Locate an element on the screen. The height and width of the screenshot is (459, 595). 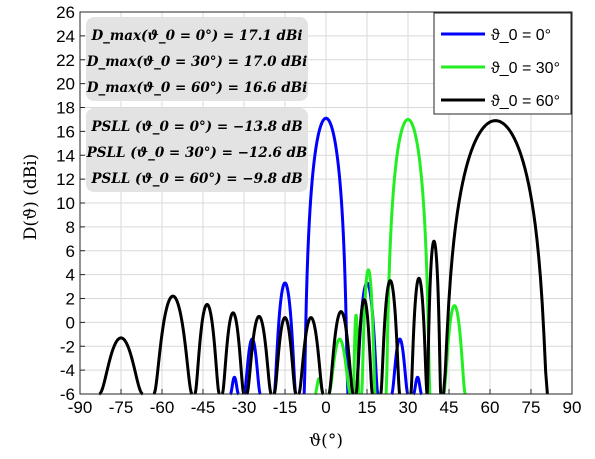
legend-box is located at coordinates (502, 63).